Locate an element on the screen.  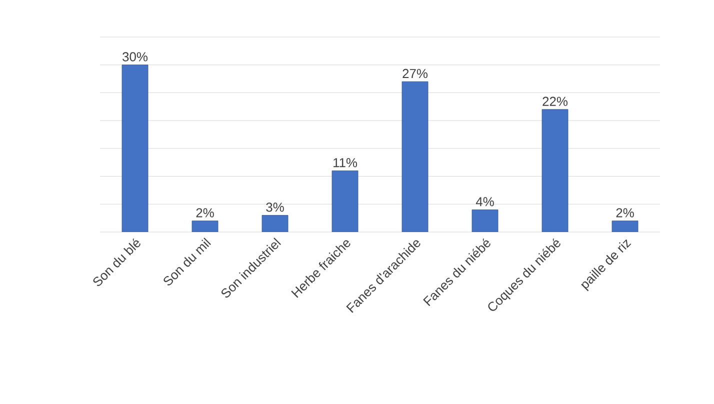
data-label: 11% is located at coordinates (346, 163).